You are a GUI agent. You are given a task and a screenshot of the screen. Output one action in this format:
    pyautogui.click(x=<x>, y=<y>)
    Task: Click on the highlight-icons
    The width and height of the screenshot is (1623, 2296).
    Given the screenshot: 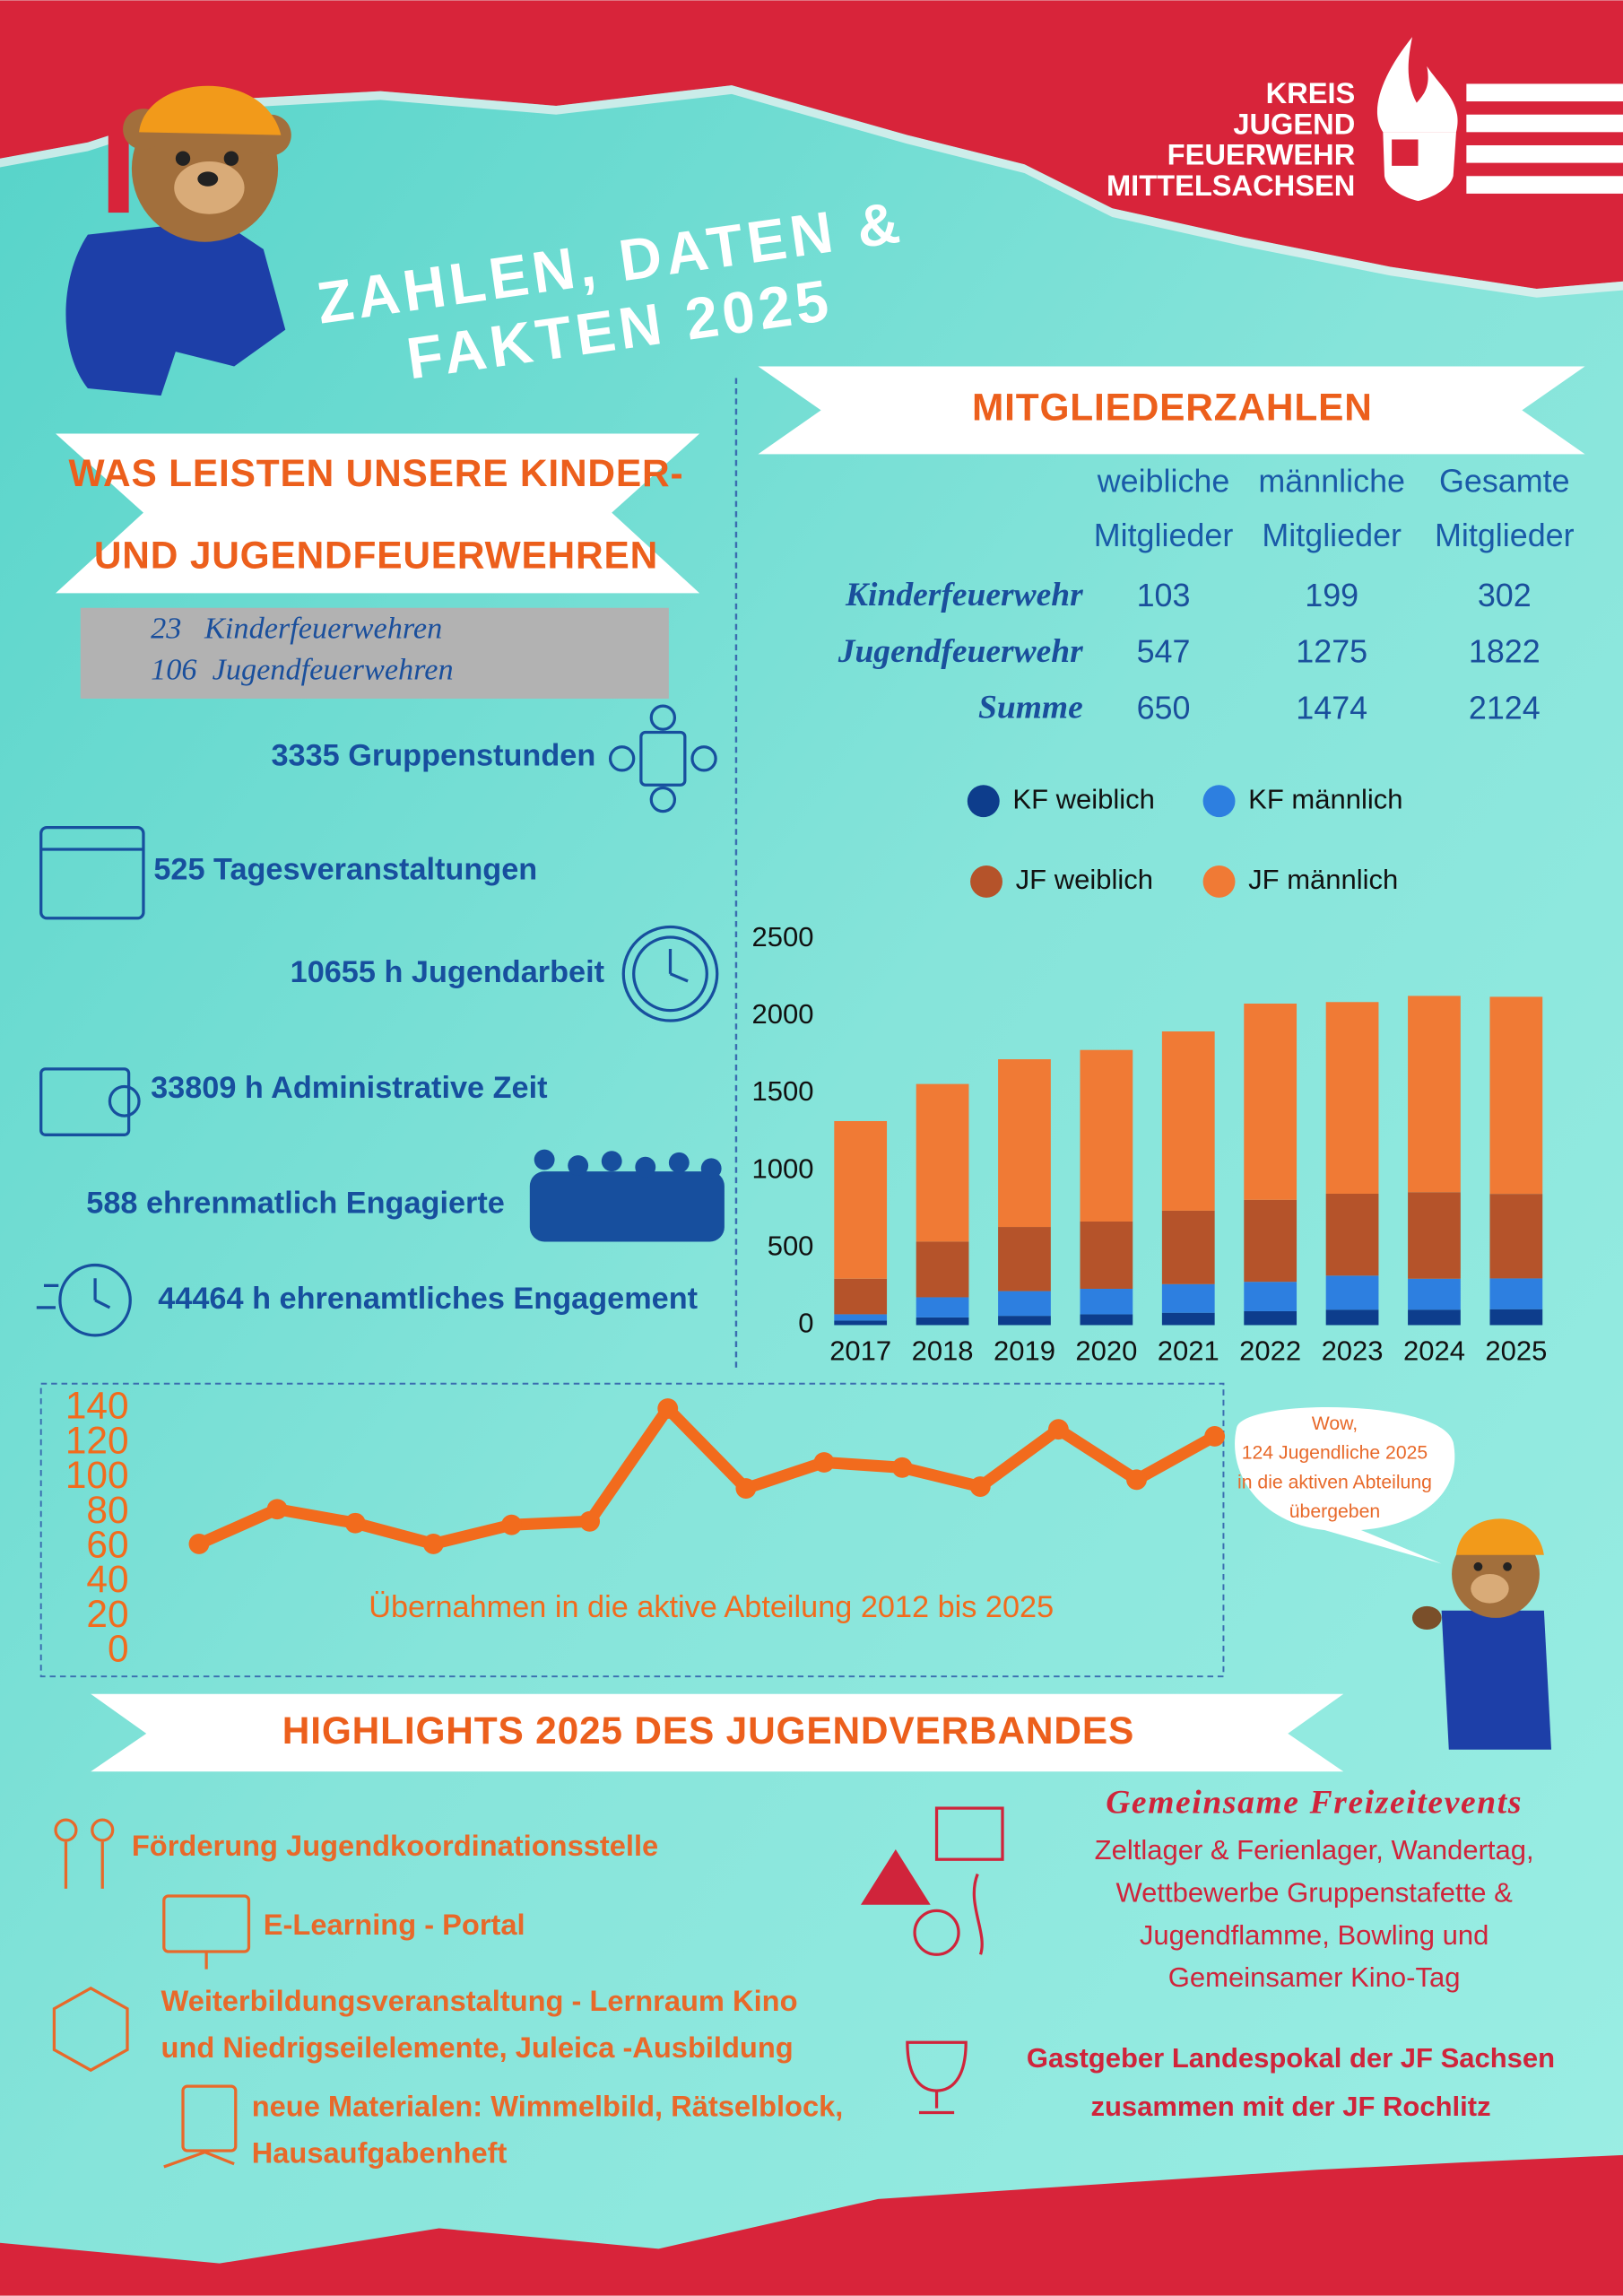 What is the action you would take?
    pyautogui.click(x=151, y=1993)
    